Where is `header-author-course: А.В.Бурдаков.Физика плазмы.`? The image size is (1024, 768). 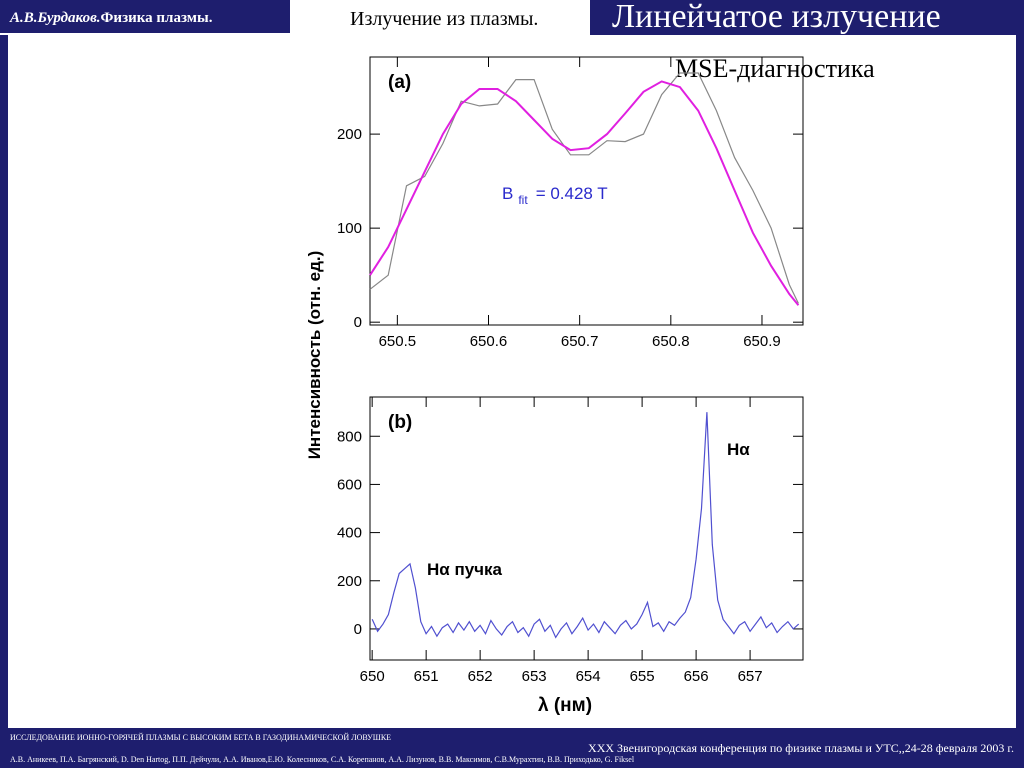 header-author-course: А.В.Бурдаков.Физика плазмы. is located at coordinates (111, 18).